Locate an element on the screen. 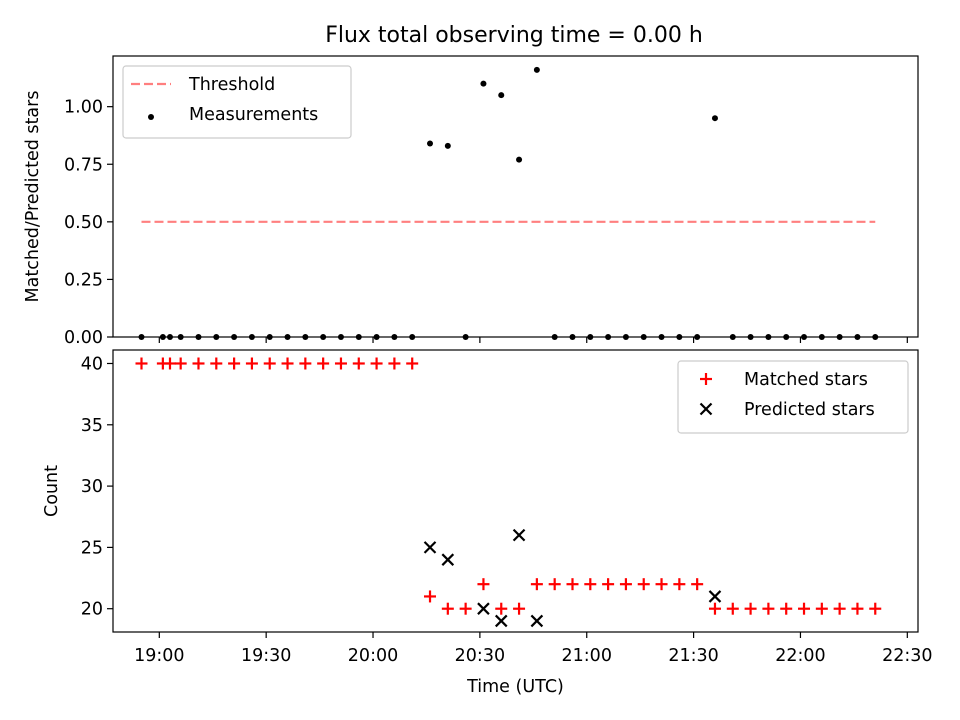  legend-predicted-swatch is located at coordinates (706, 409).